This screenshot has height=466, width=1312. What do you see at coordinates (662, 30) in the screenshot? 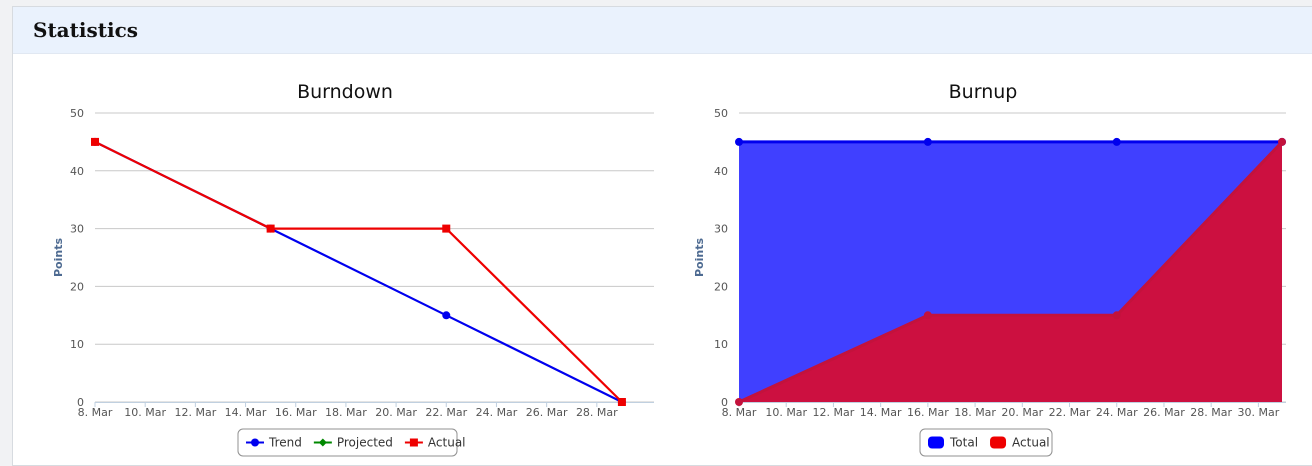
I see `panel-header: Statistics` at bounding box center [662, 30].